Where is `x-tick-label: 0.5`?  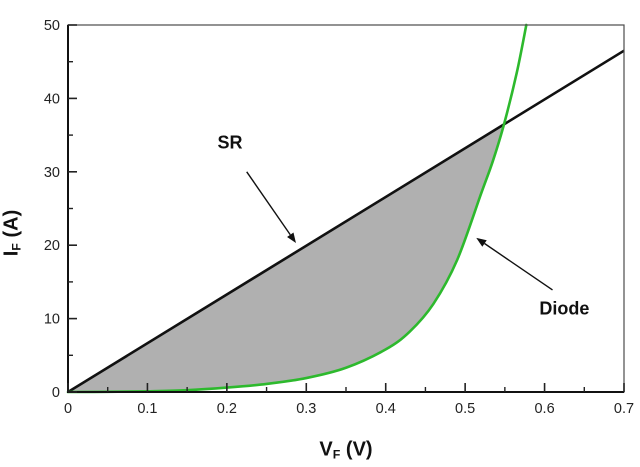 x-tick-label: 0.5 is located at coordinates (465, 409).